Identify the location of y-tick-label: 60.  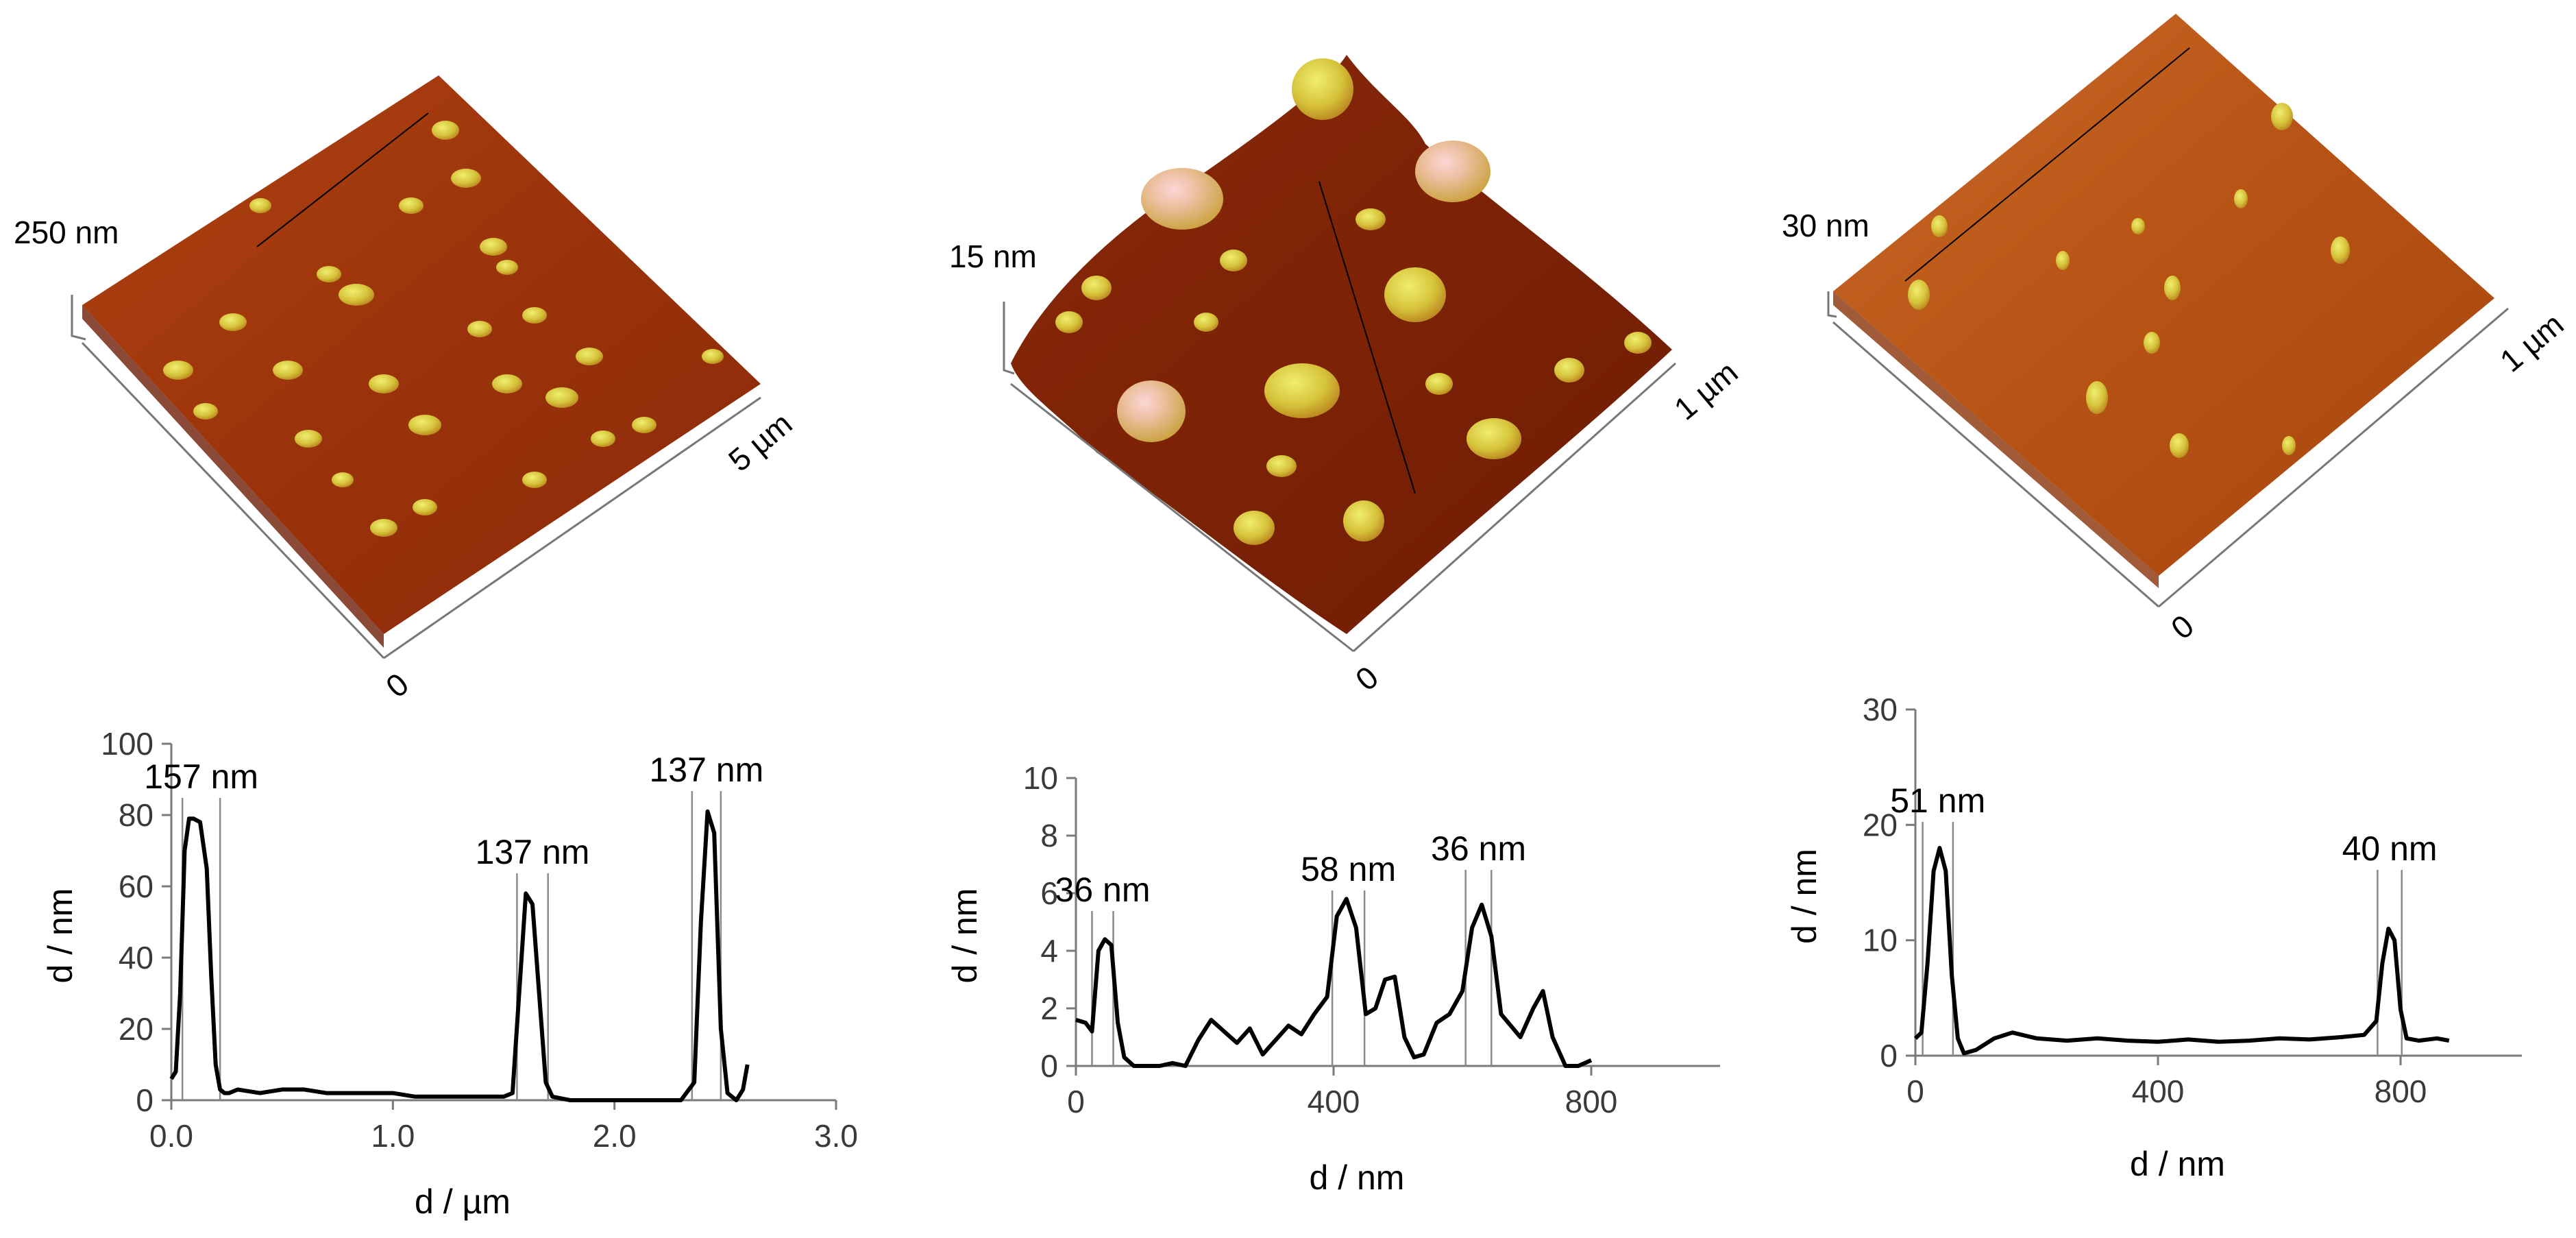
(137, 886).